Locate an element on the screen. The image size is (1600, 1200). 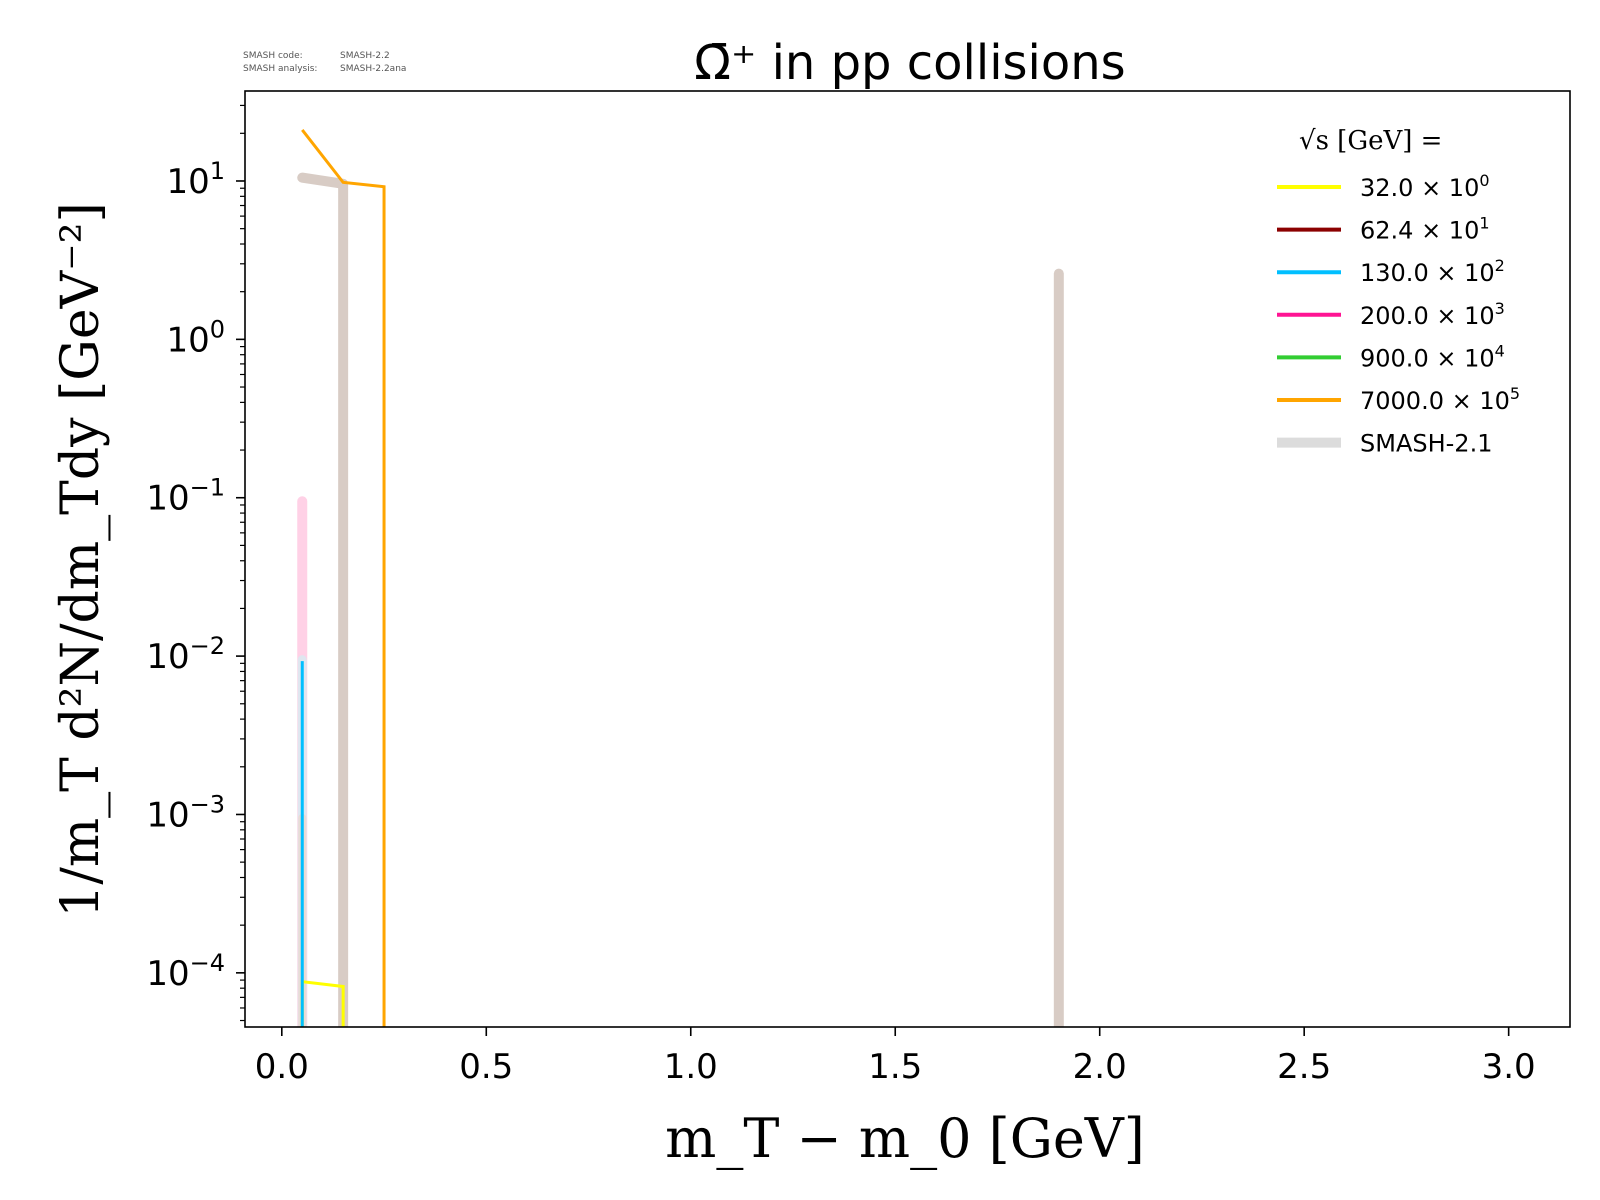
watermark-analysis-value: SMASH-2.2ana is located at coordinates (373, 69).